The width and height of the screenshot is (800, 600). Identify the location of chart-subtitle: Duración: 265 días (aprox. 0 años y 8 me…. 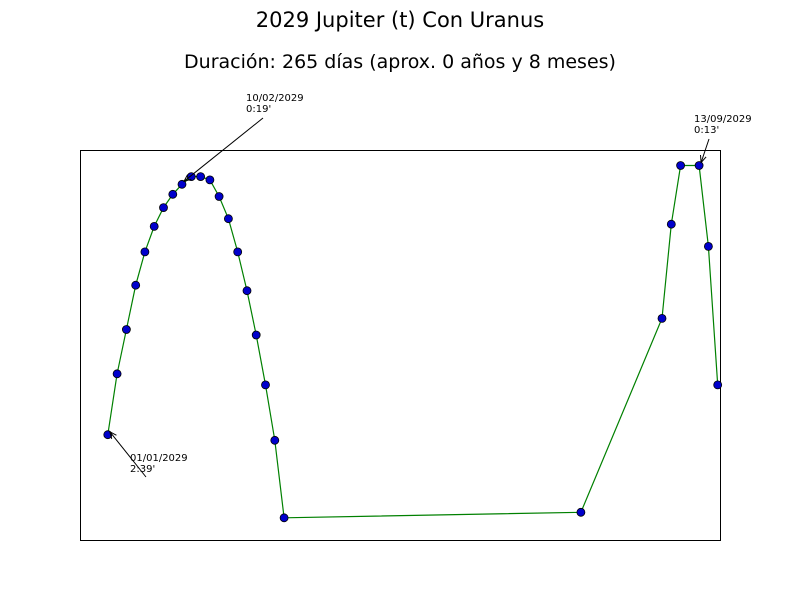
(400, 62).